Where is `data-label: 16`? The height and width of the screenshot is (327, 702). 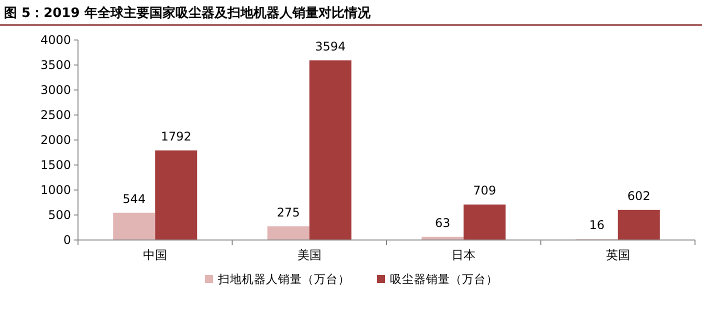 data-label: 16 is located at coordinates (597, 225).